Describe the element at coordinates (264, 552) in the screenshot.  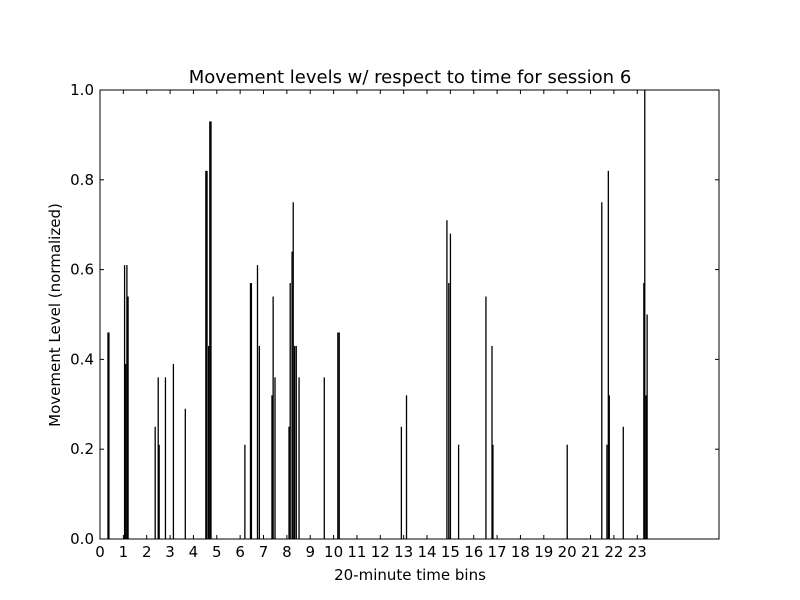
I see `x-tick-label: 7` at that location.